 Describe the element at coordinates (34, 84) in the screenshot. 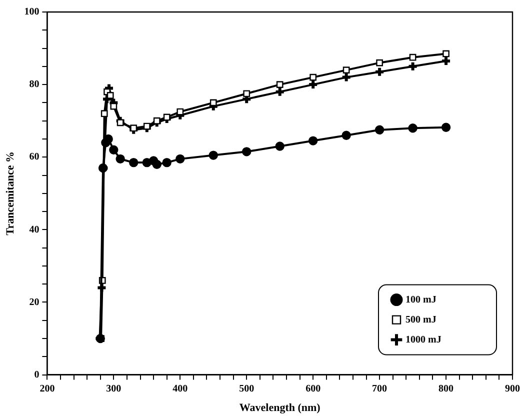

I see `y-tick-label: 80` at that location.